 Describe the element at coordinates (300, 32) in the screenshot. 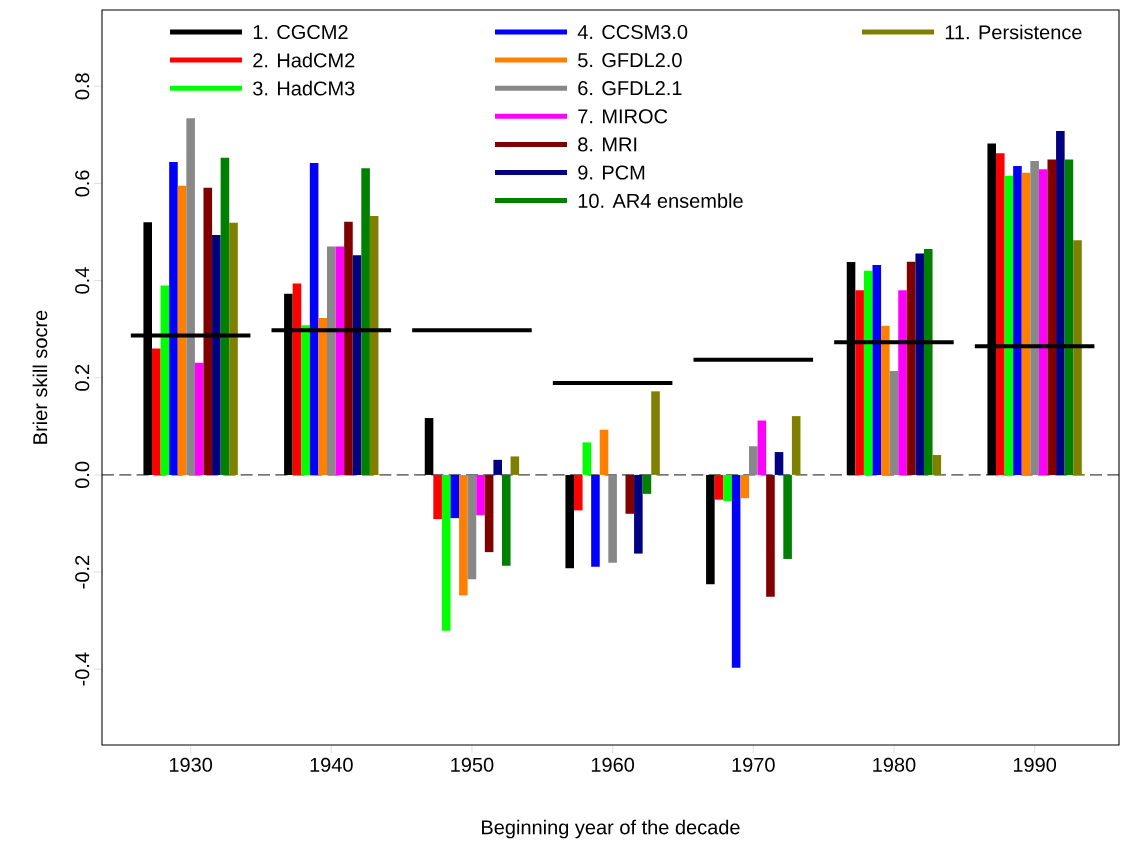

I see `legend-label: 1. CGCM2` at that location.